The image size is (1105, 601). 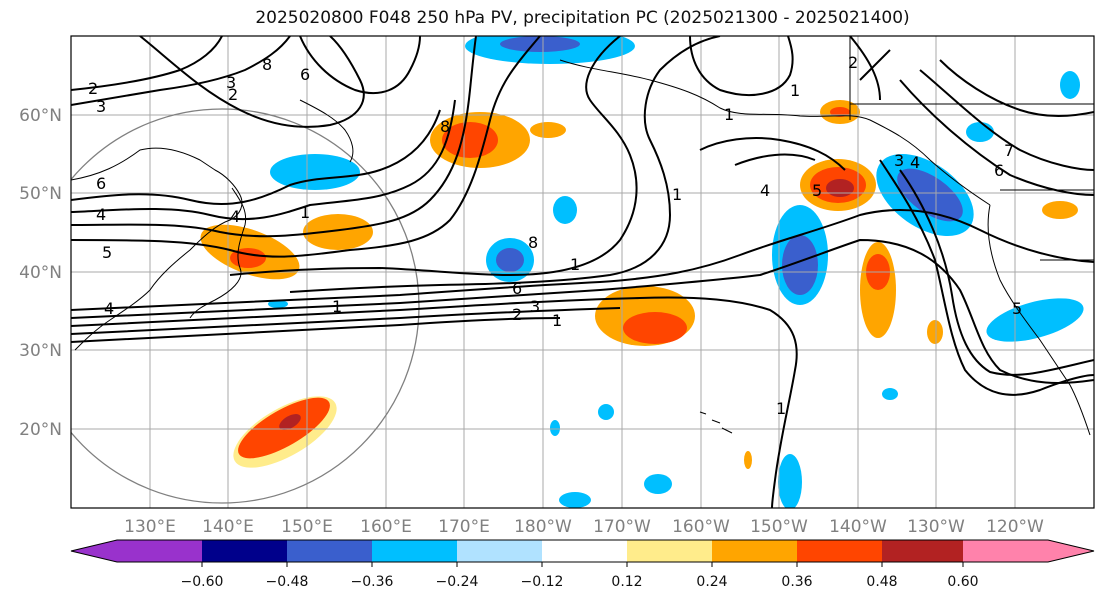 I want to click on colorbar-extend-min, so click(x=94, y=551).